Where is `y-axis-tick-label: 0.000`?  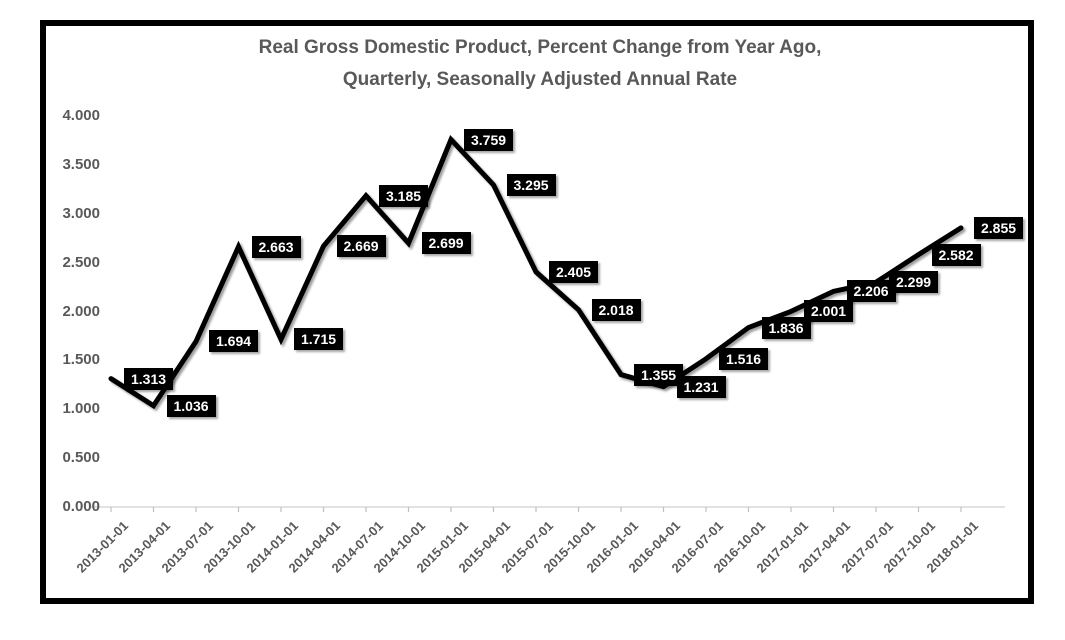
y-axis-tick-label: 0.000 is located at coordinates (81, 506).